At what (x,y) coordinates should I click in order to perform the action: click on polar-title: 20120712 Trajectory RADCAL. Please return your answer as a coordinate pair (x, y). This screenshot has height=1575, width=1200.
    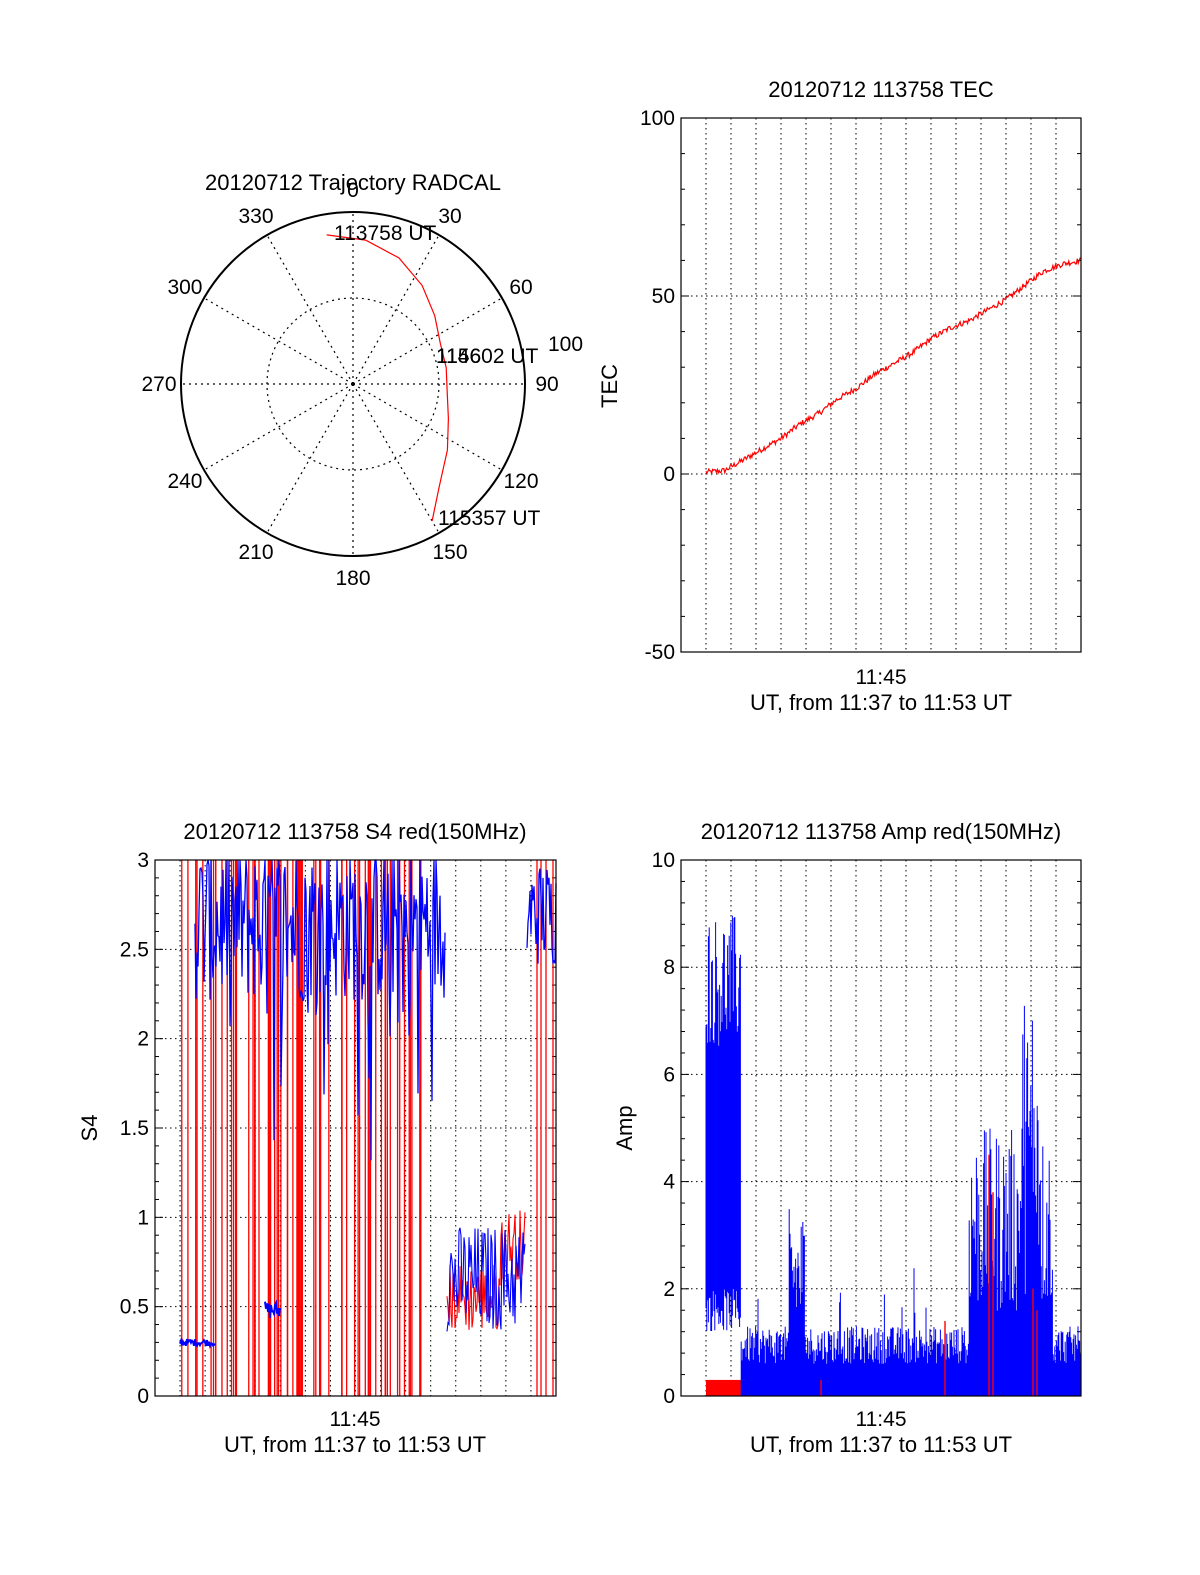
    Looking at the image, I should click on (353, 182).